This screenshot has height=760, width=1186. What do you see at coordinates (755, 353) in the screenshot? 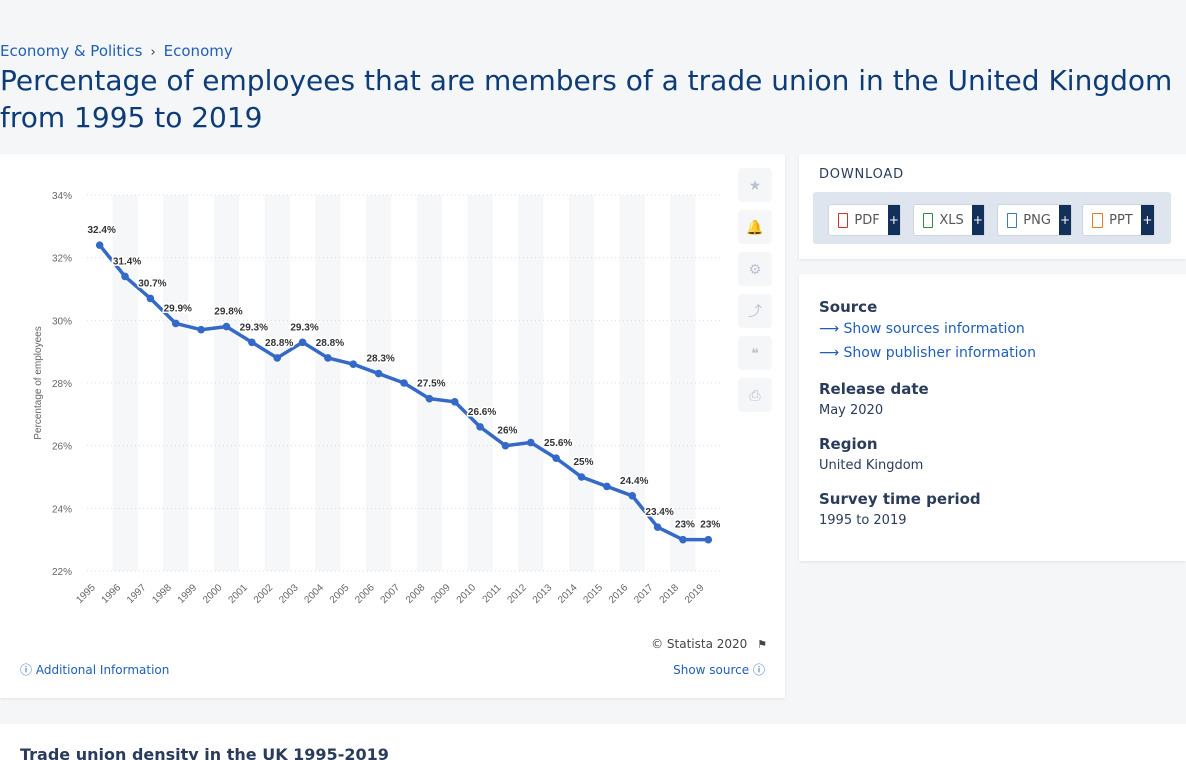
I see `quote-icon: ❝` at bounding box center [755, 353].